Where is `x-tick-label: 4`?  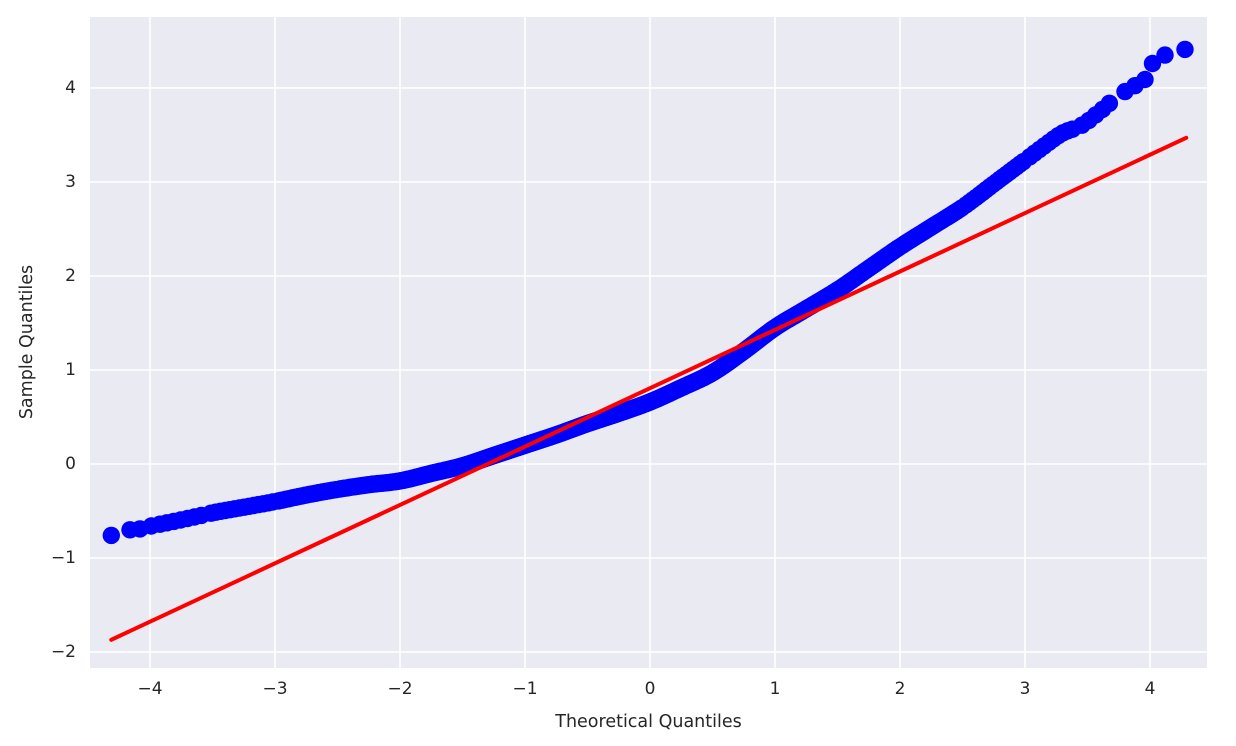 x-tick-label: 4 is located at coordinates (1150, 689).